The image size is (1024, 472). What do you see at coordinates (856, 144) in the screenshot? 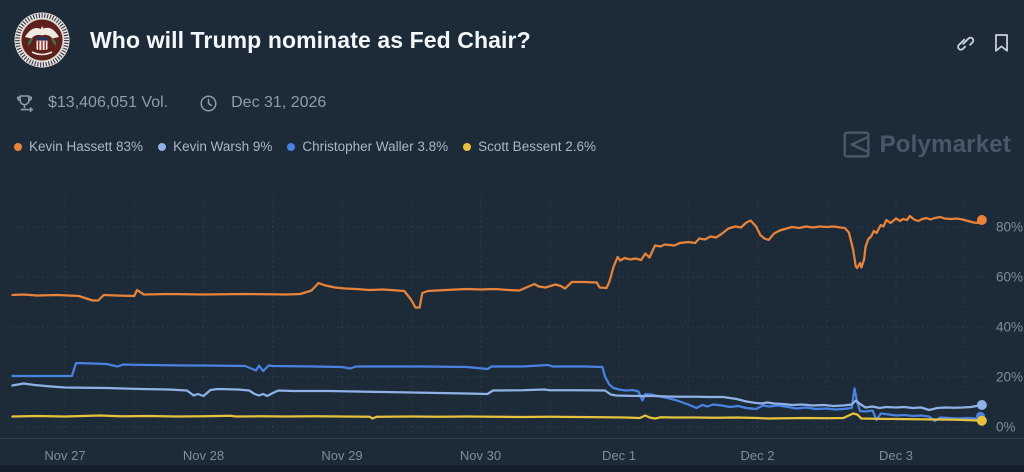
I see `polymarket-logo-icon` at bounding box center [856, 144].